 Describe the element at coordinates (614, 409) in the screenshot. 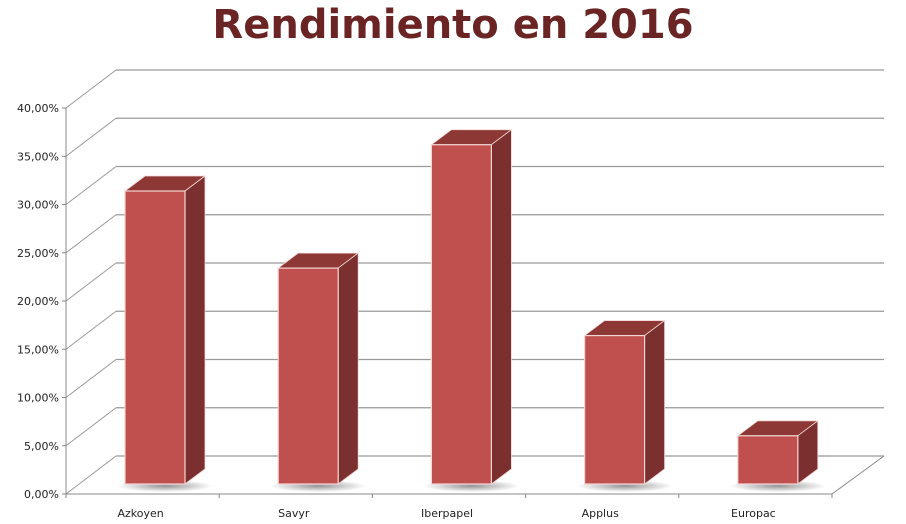

I see `bar-Applus` at that location.